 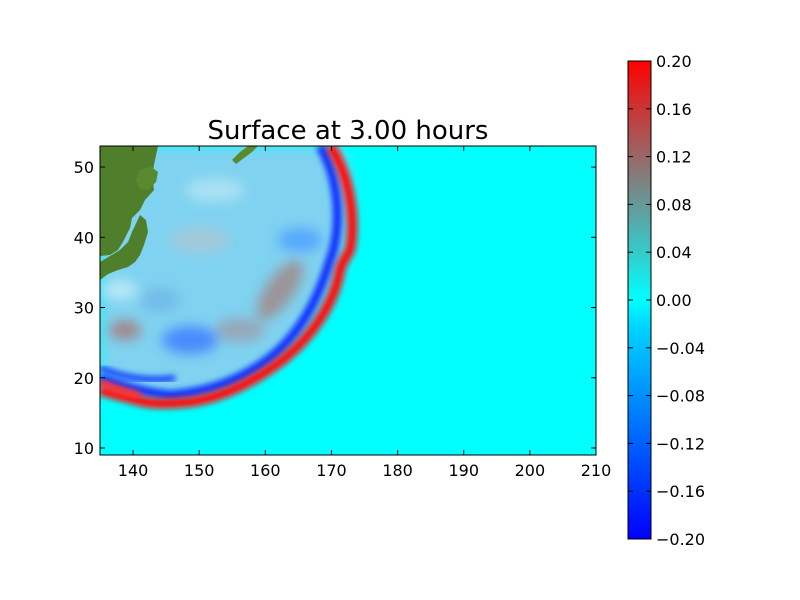 What do you see at coordinates (674, 61) in the screenshot?
I see `colorbar-tick-label: 0.20` at bounding box center [674, 61].